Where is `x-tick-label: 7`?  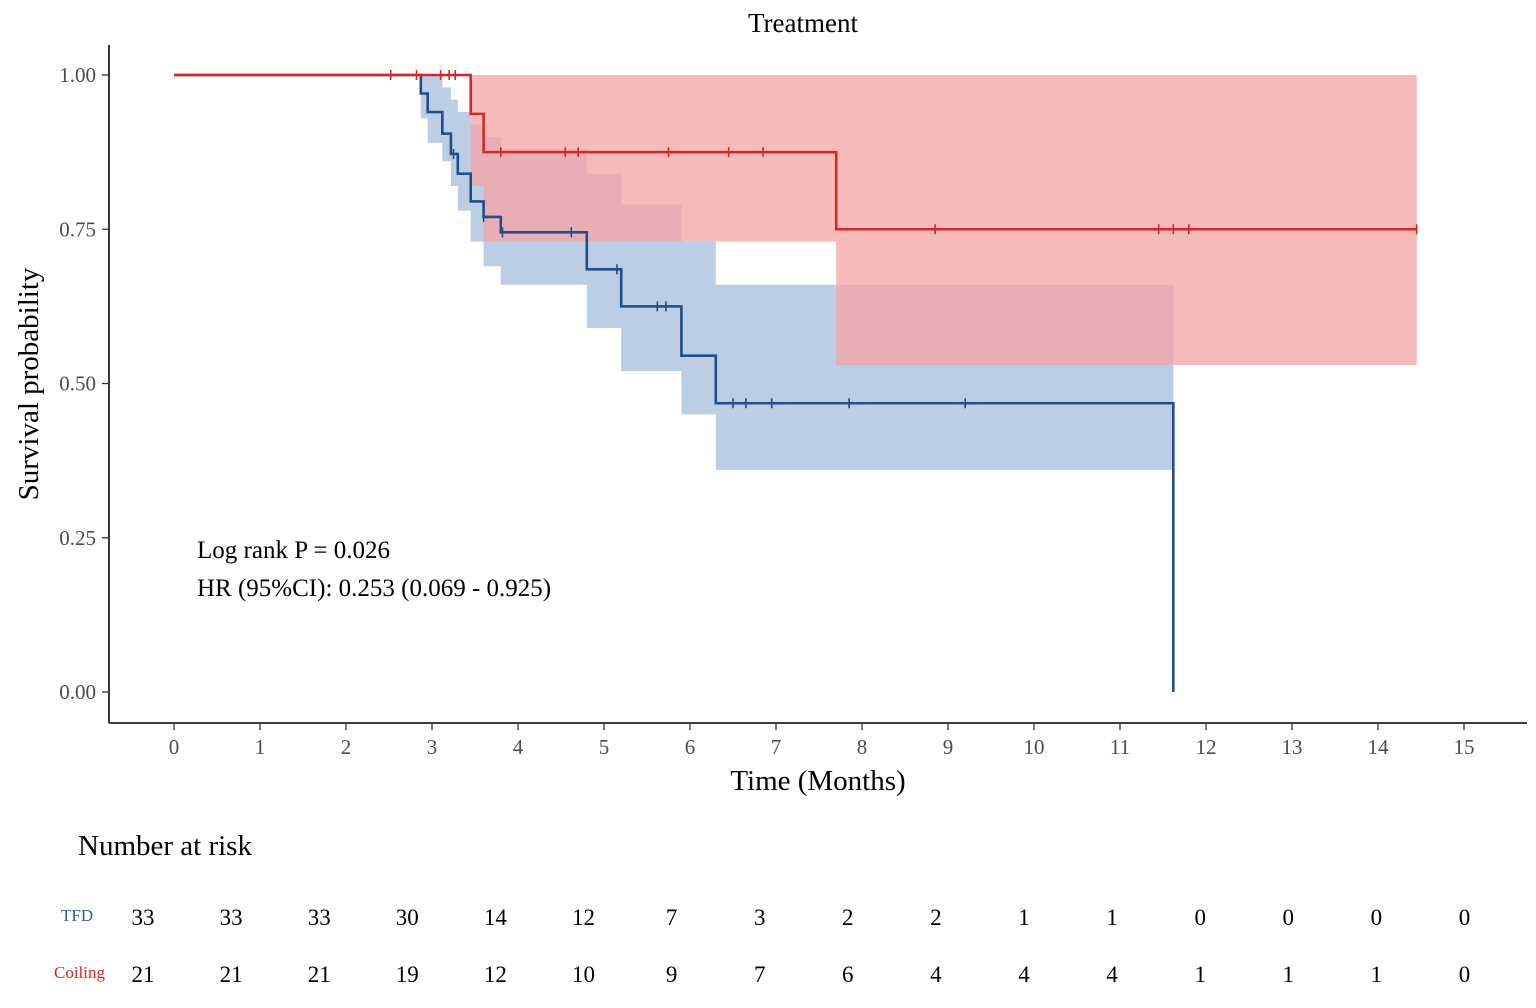 x-tick-label: 7 is located at coordinates (776, 747).